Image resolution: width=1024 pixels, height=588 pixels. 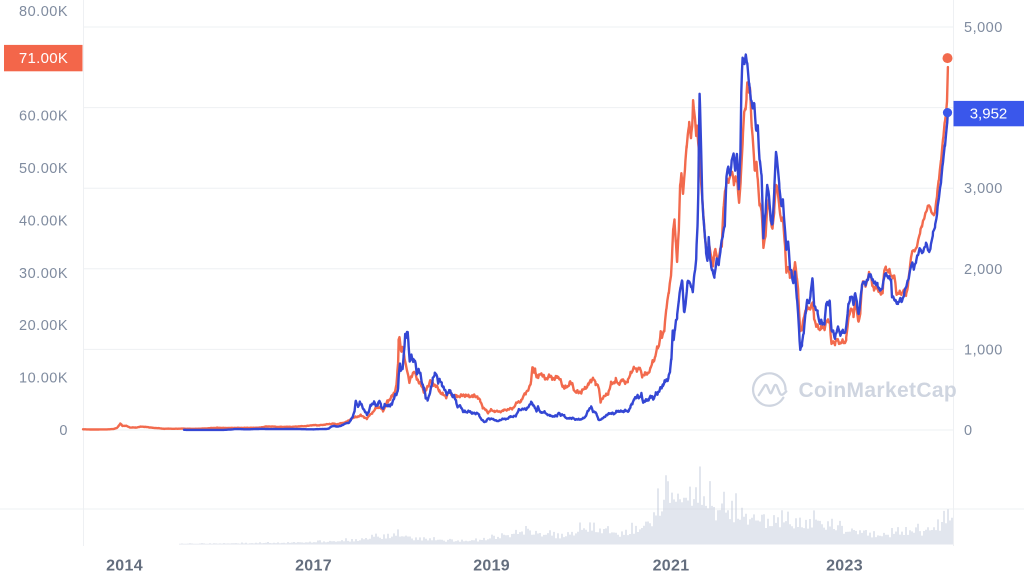 I want to click on svg-text: 3,000, so click(x=983, y=189).